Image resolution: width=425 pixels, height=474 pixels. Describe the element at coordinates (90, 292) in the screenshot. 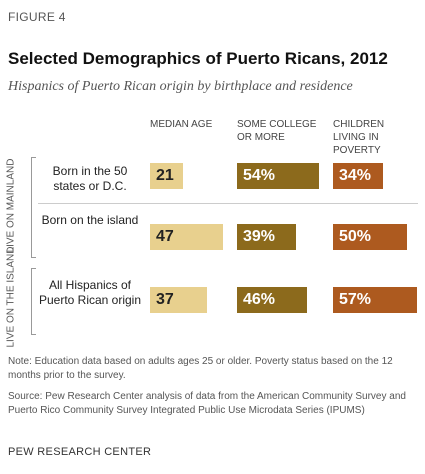

I see `row-label-island-all: All Hispanics of Puerto Rican origin` at that location.